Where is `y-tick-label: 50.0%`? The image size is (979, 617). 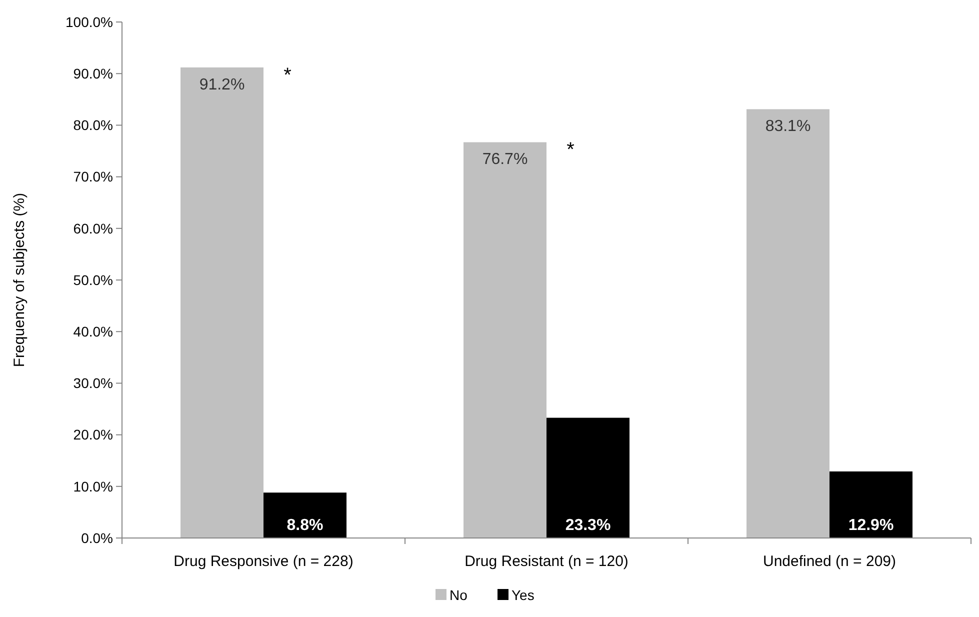
y-tick-label: 50.0% is located at coordinates (93, 280).